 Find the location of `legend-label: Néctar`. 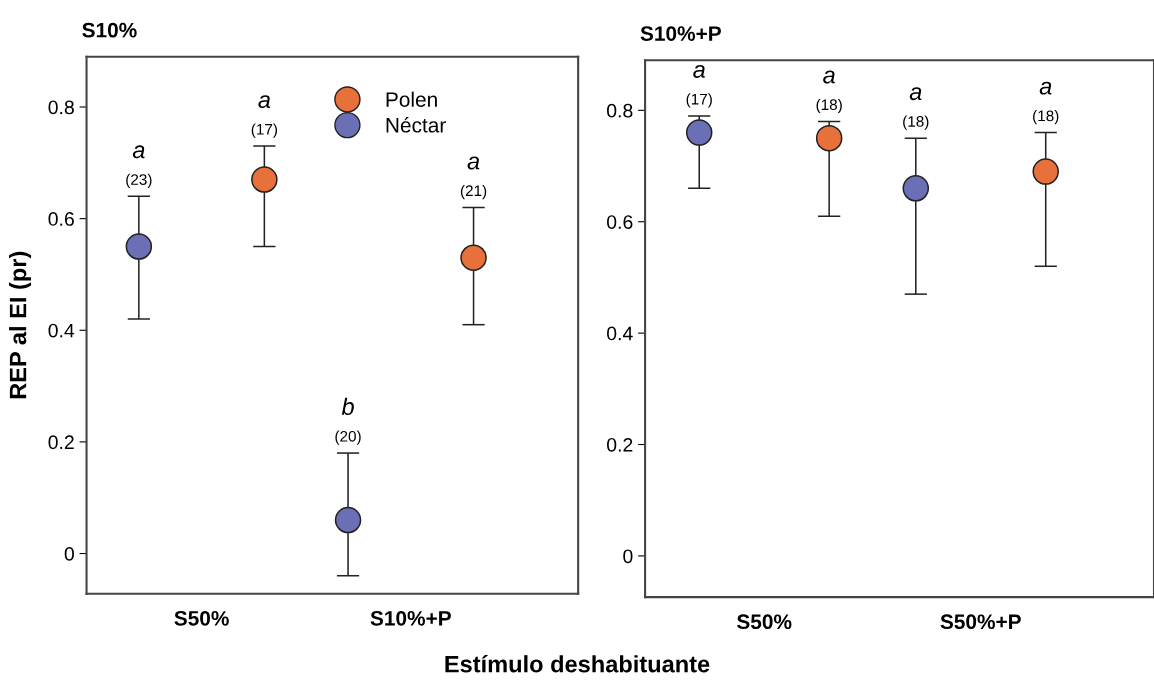

legend-label: Néctar is located at coordinates (416, 125).